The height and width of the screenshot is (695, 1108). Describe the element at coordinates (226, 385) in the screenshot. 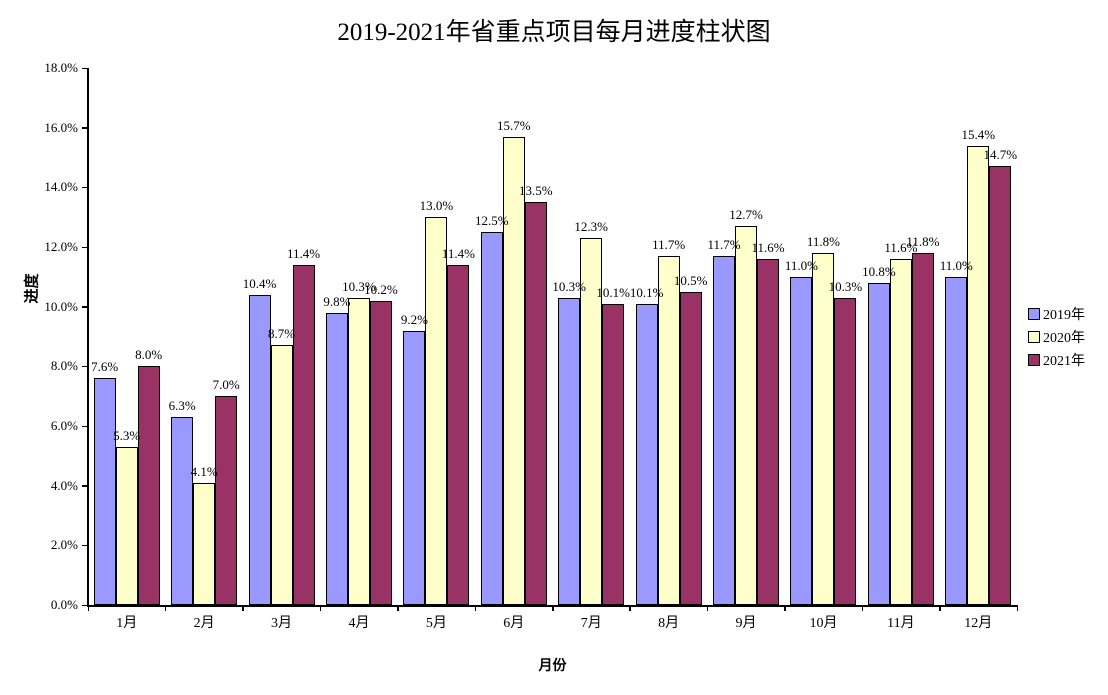

I see `bar-value-label: 7.0%` at that location.